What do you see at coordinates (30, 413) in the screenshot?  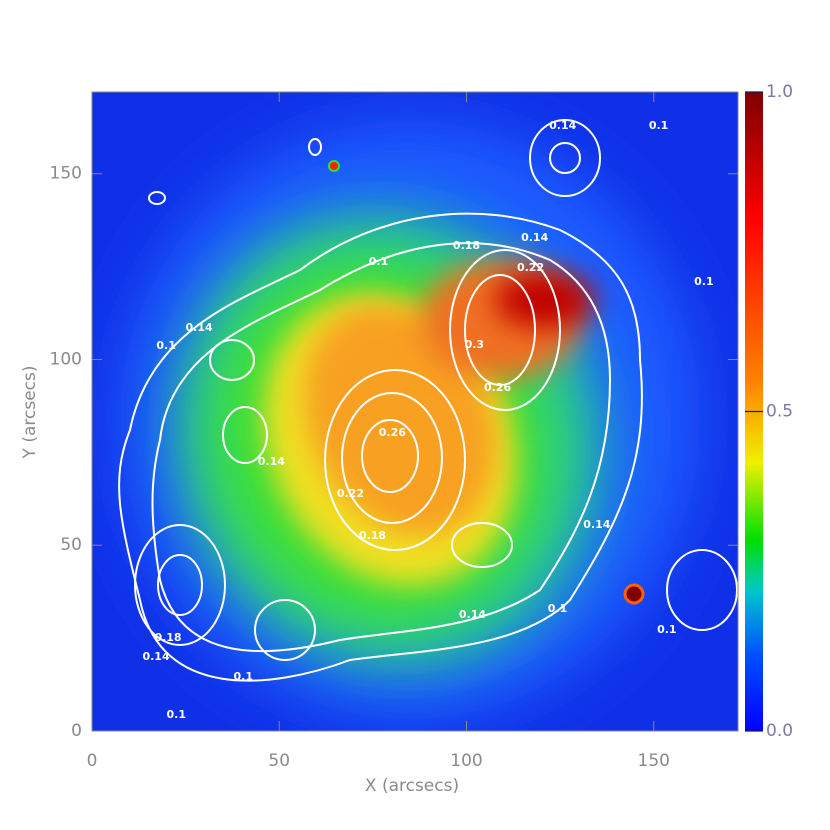 I see `y-axis-label: Y (arcsecs)` at bounding box center [30, 413].